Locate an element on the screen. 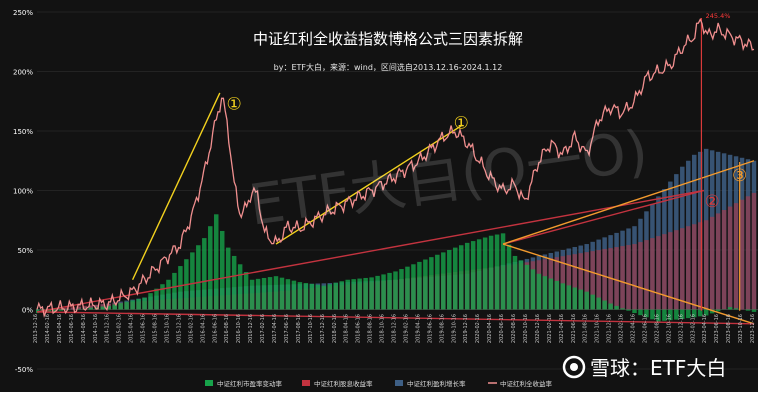 The image size is (771, 404). y-tick-label: 200% is located at coordinates (23, 73).